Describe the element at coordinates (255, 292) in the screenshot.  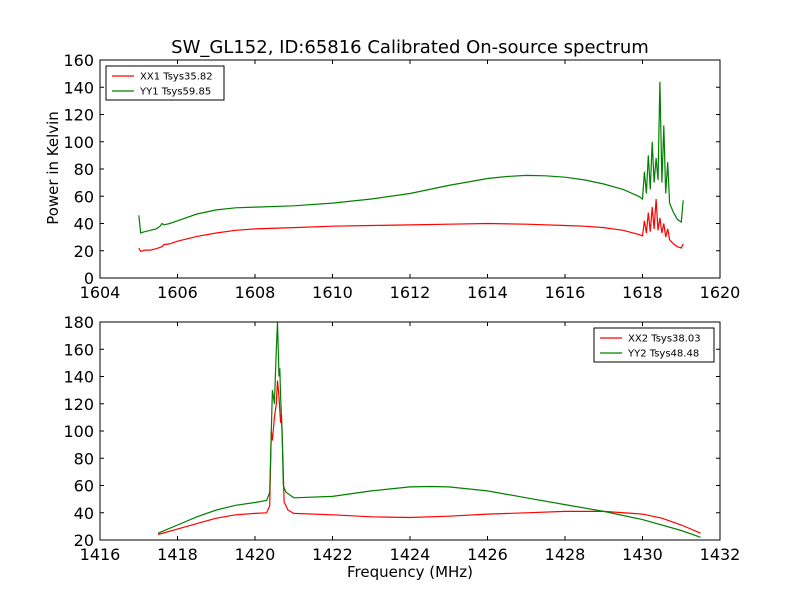
I see `x-tick-label: 1608` at that location.